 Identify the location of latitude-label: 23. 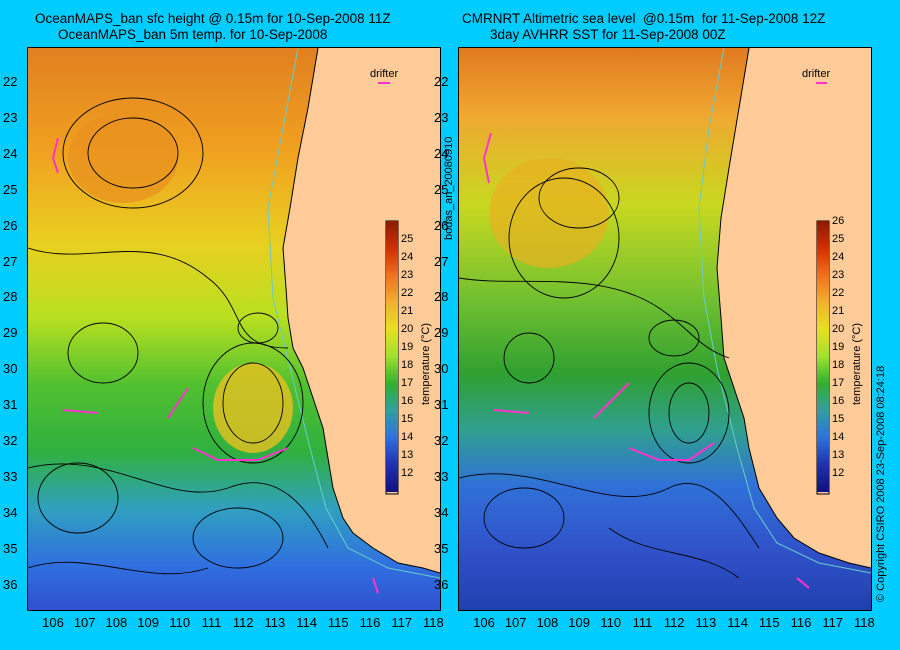
(441, 117).